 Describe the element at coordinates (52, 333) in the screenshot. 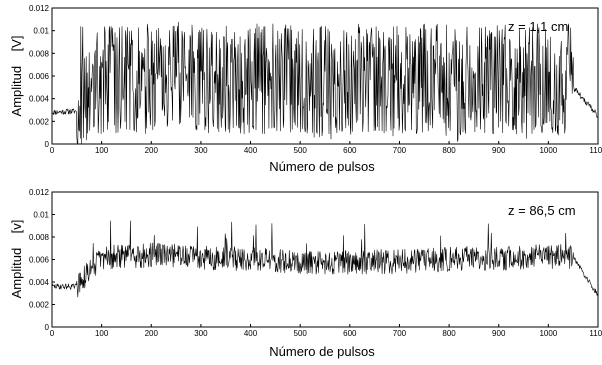

I see `bottom-chart-x-tick-label: 0` at that location.